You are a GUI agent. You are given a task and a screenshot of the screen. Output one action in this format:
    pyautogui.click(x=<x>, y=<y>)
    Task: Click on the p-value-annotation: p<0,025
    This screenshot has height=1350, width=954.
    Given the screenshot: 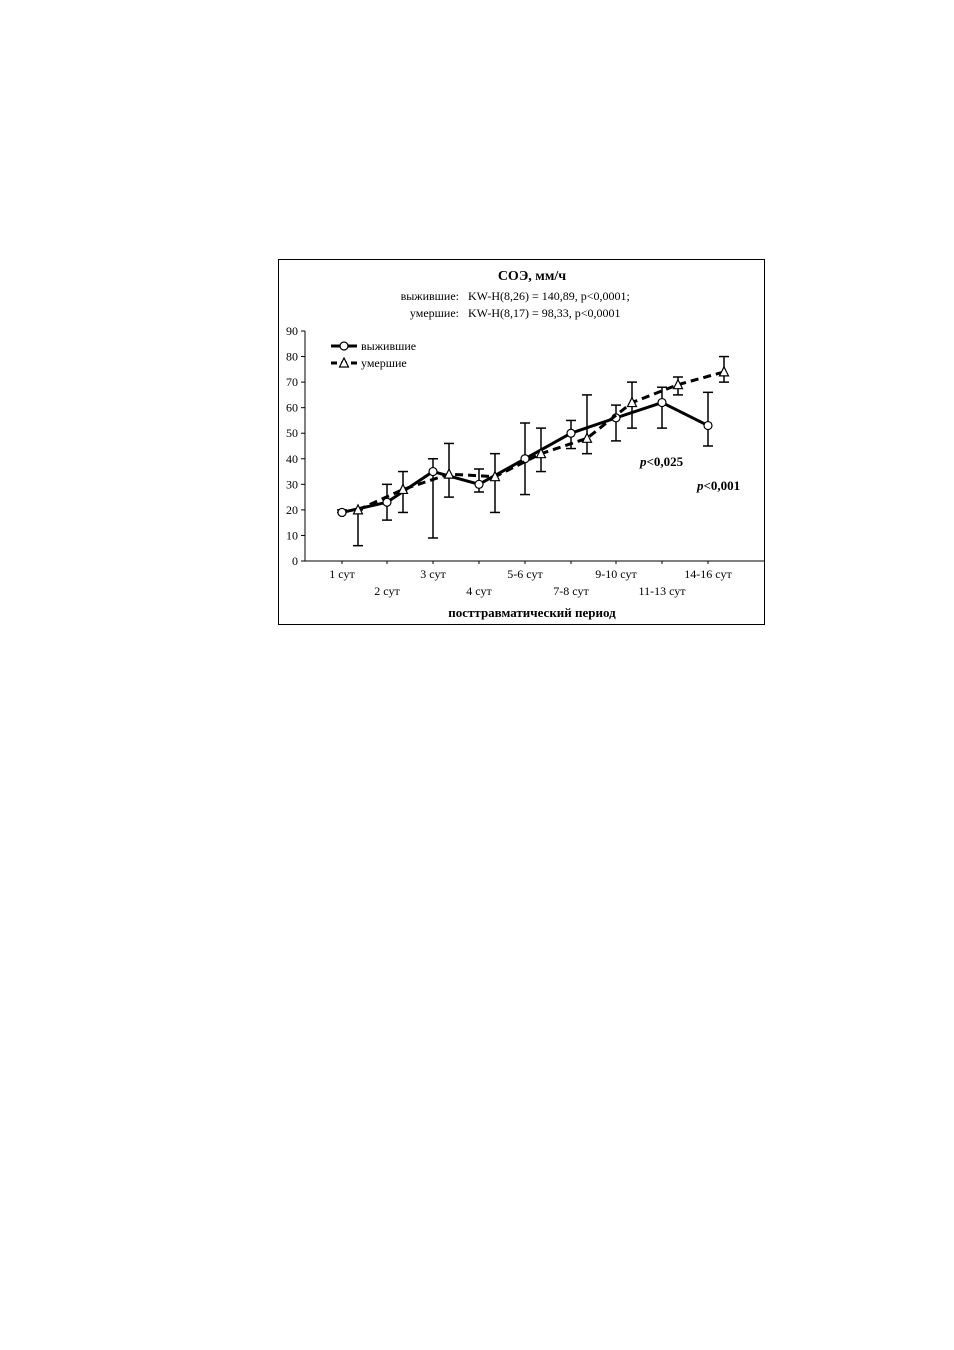 What is the action you would take?
    pyautogui.click(x=661, y=461)
    